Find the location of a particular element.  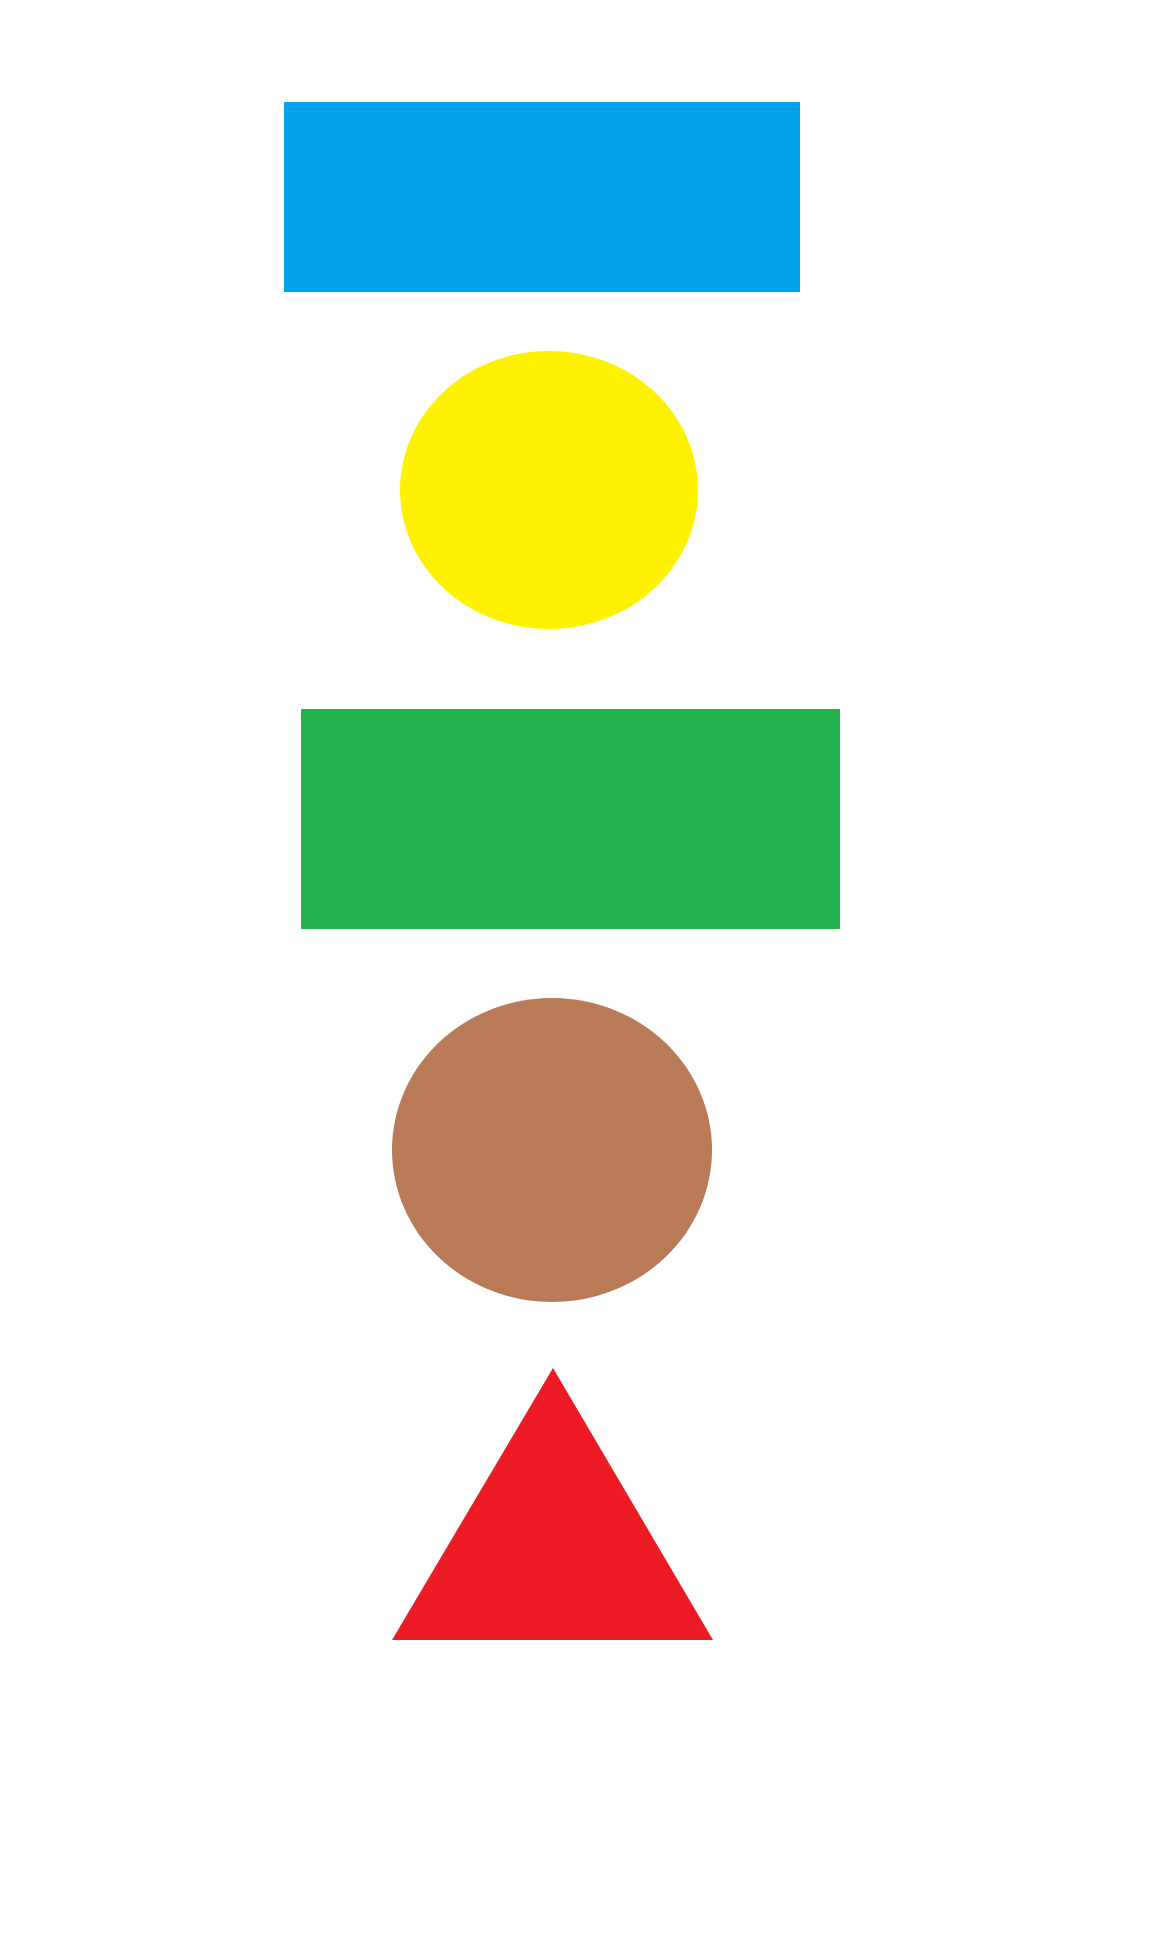

yellow-ellipse is located at coordinates (549, 490).